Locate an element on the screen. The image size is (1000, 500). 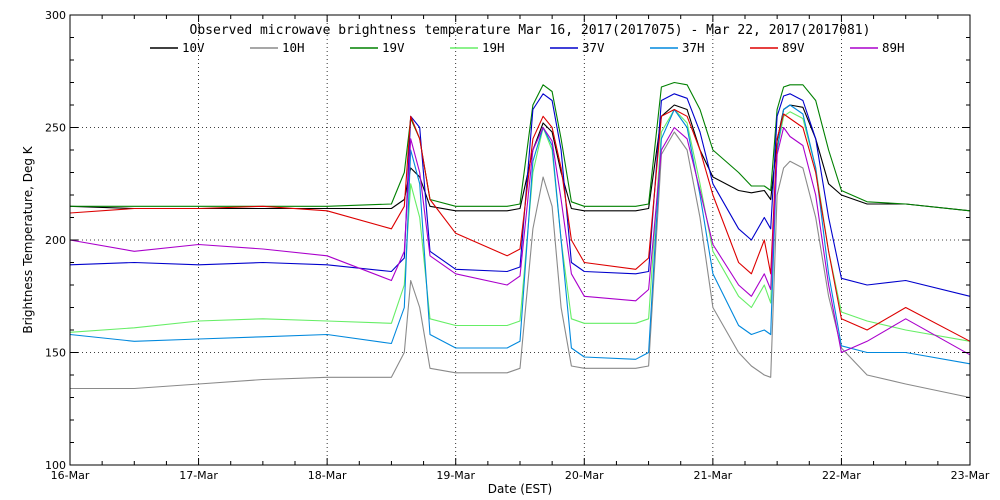
y-tick-label: 300 is located at coordinates (55, 15).